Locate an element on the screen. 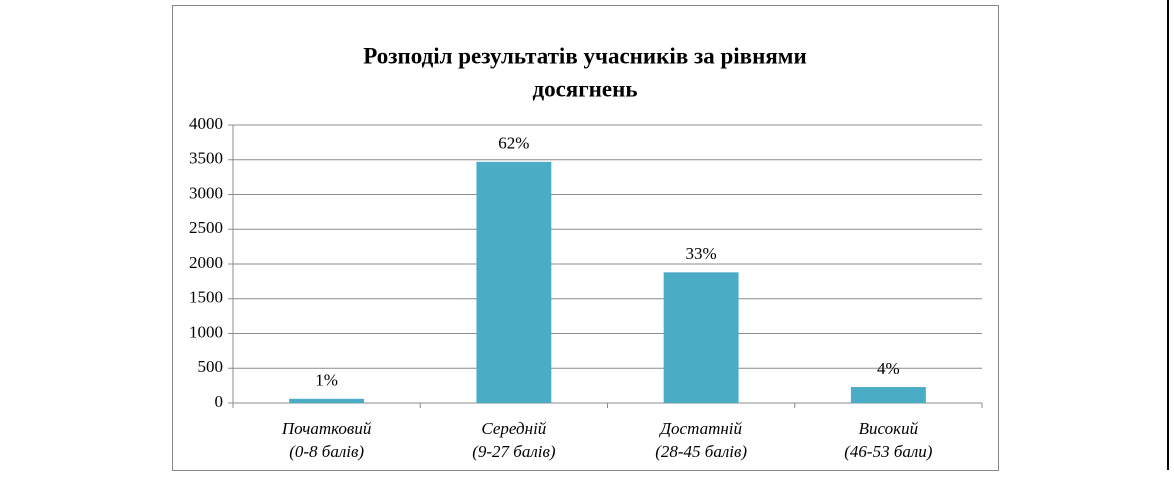  y-tick-label: 2000 is located at coordinates (206, 262).